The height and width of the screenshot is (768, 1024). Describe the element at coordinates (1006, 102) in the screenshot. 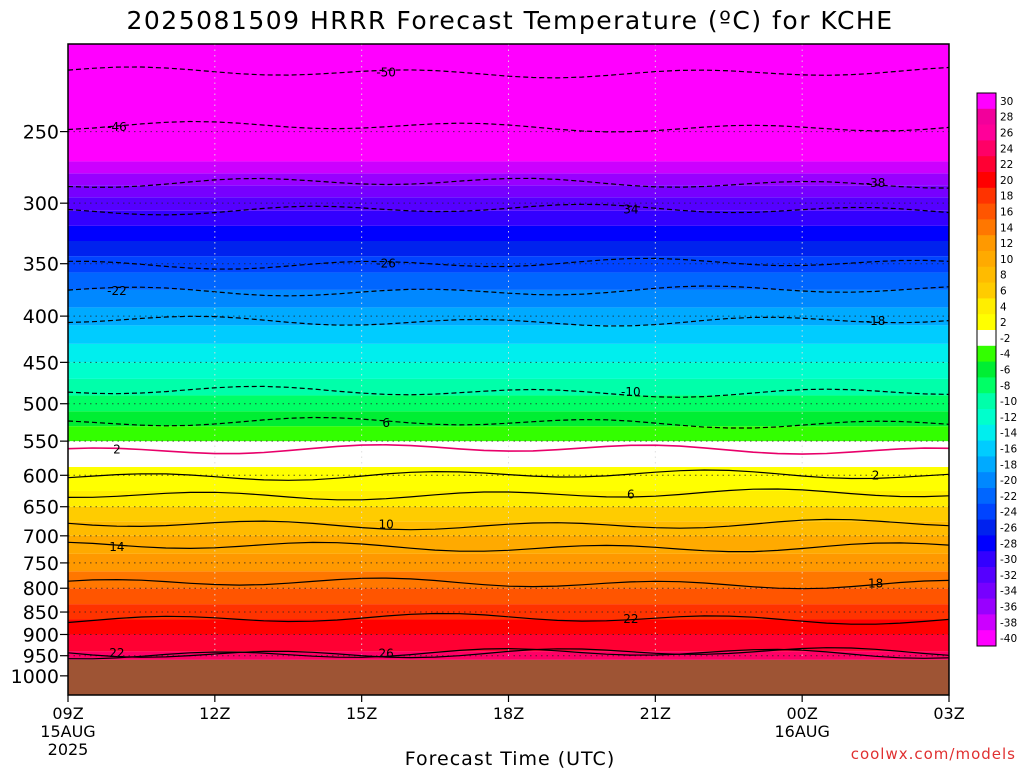

I see `colorbar-label: 30` at that location.